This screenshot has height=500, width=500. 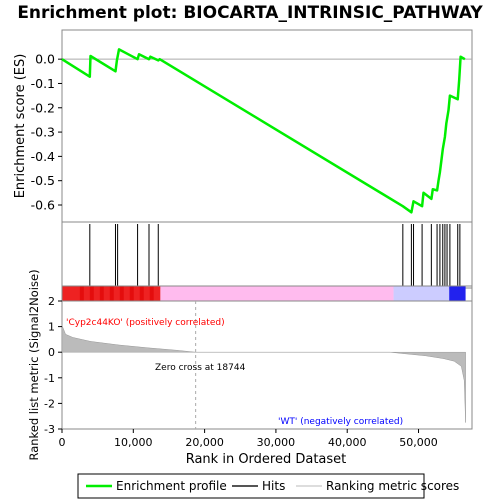 What do you see at coordinates (51, 327) in the screenshot?
I see `metric-y-tick-label: 1` at bounding box center [51, 327].